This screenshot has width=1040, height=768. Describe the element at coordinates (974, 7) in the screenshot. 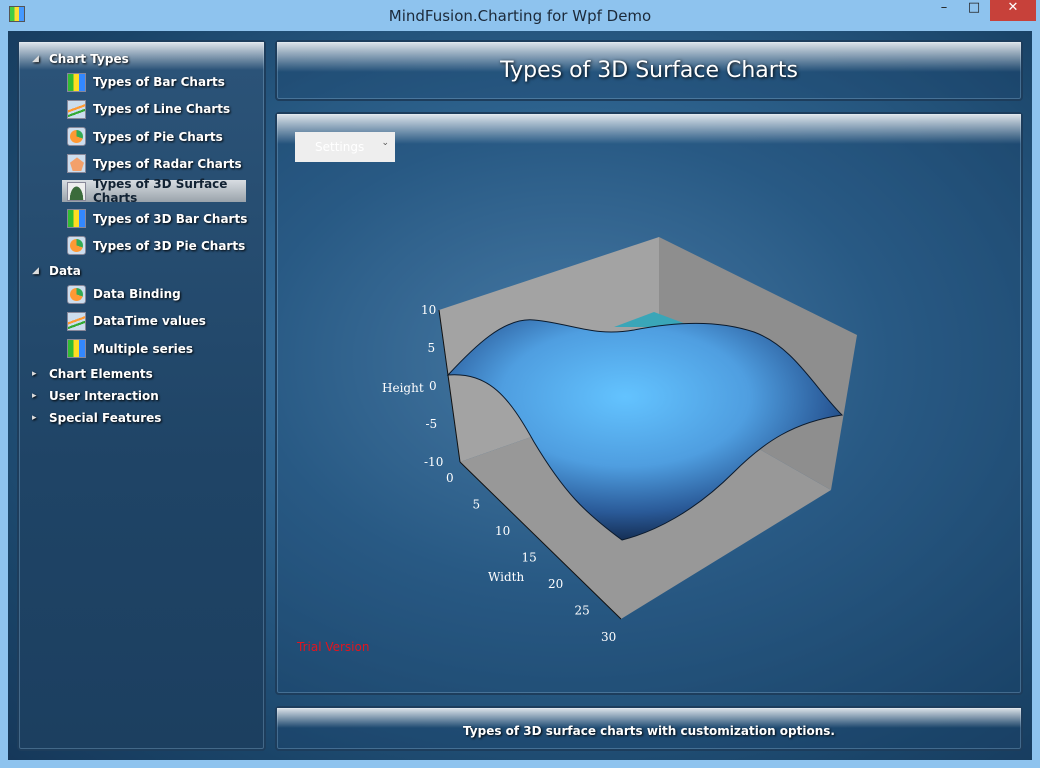

I see `maximize-button: □` at that location.